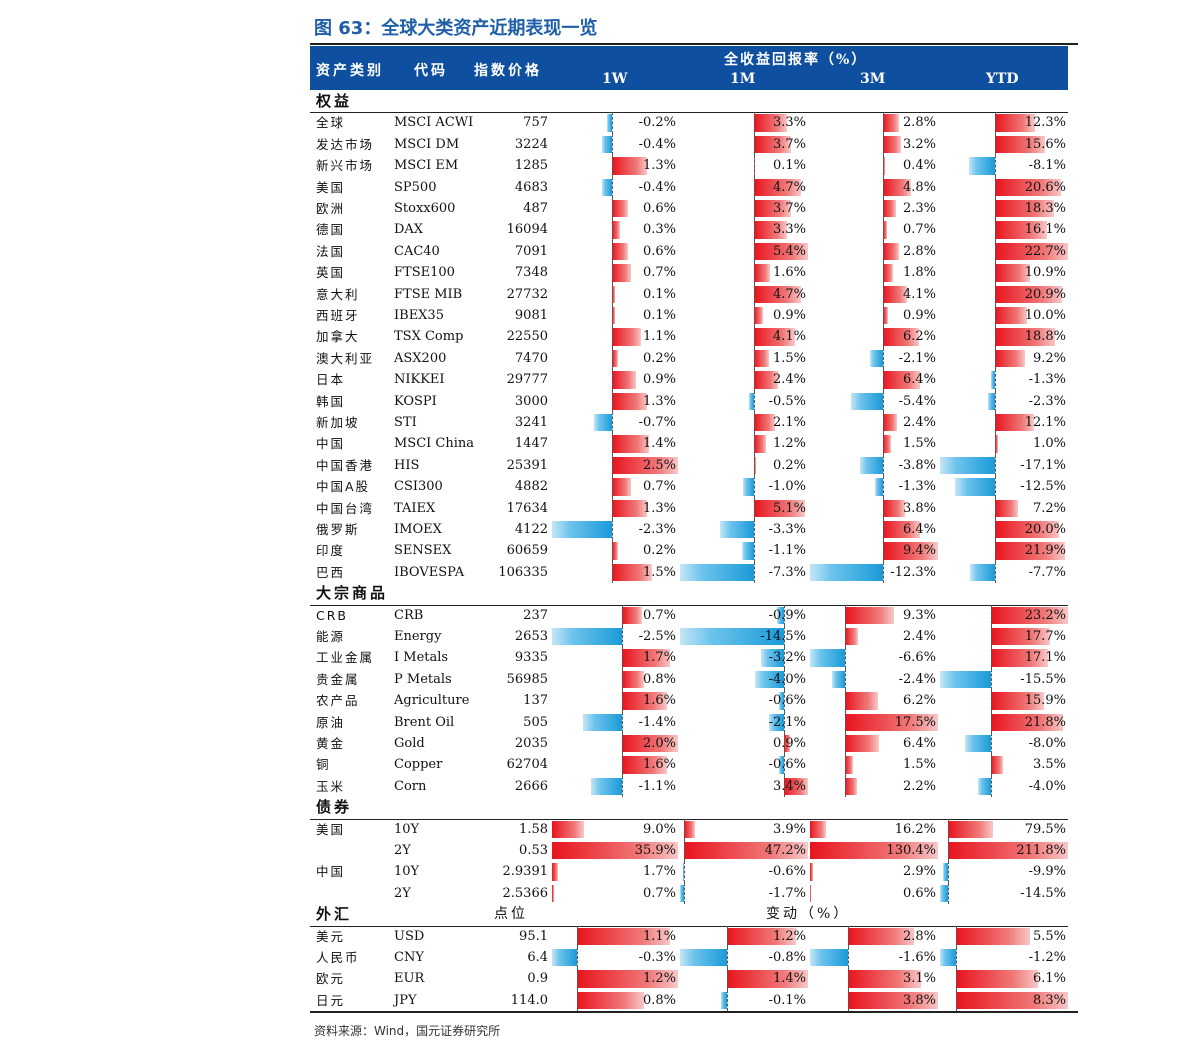  I want to click on return-cell: -3.8%, so click(874, 465).